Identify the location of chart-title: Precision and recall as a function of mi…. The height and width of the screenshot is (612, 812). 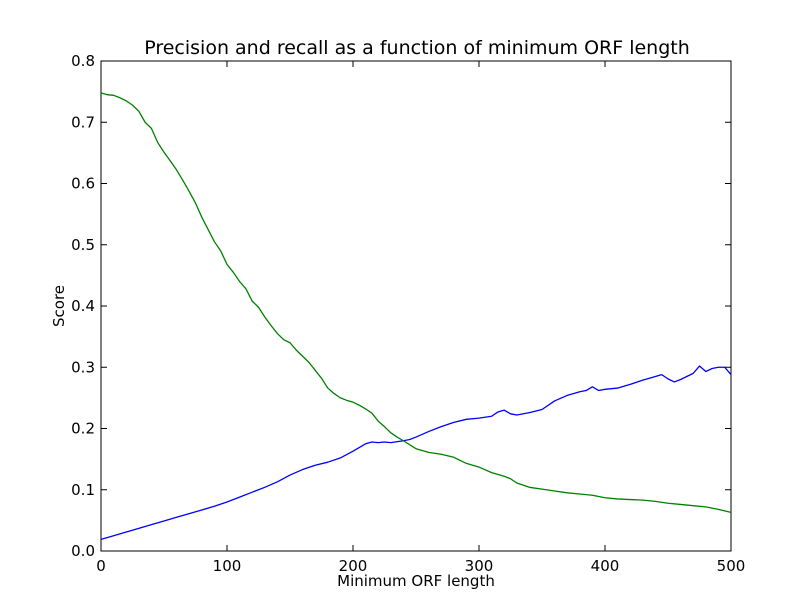
(417, 48).